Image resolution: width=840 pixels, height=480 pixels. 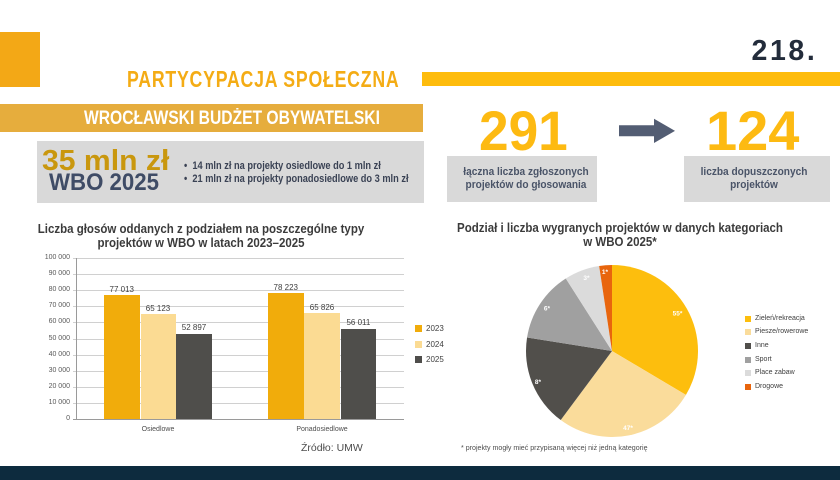 What do you see at coordinates (547, 309) in the screenshot?
I see `svg-text: 6*` at bounding box center [547, 309].